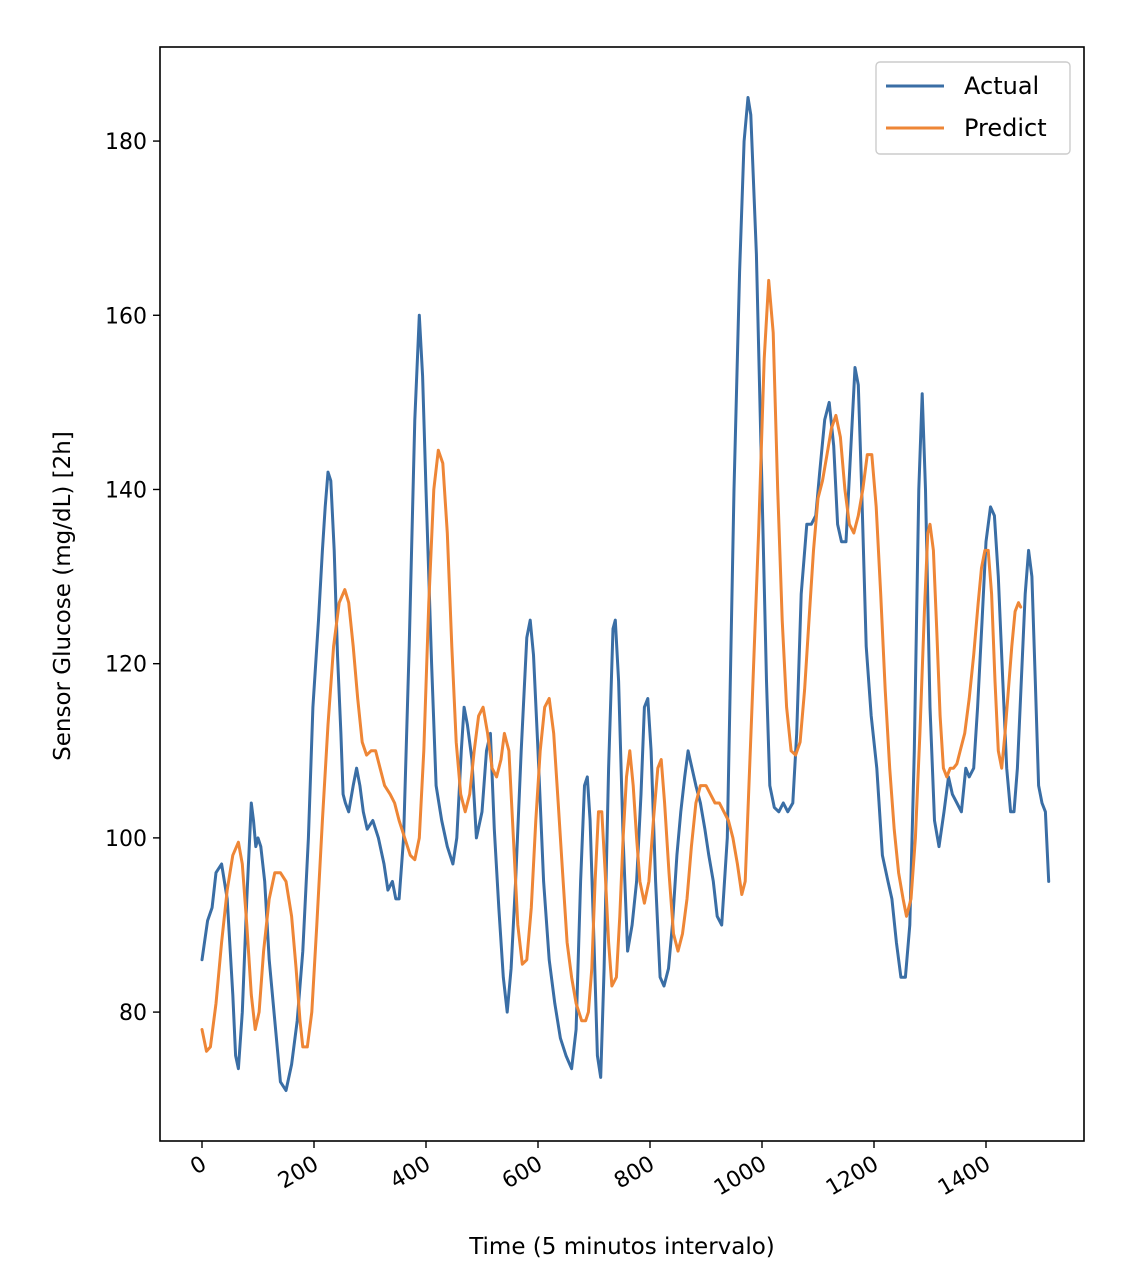 Image resolution: width=1134 pixels, height=1288 pixels. What do you see at coordinates (132, 578) in the screenshot?
I see `y-axis: 80 100 120 140 160 180` at bounding box center [132, 578].